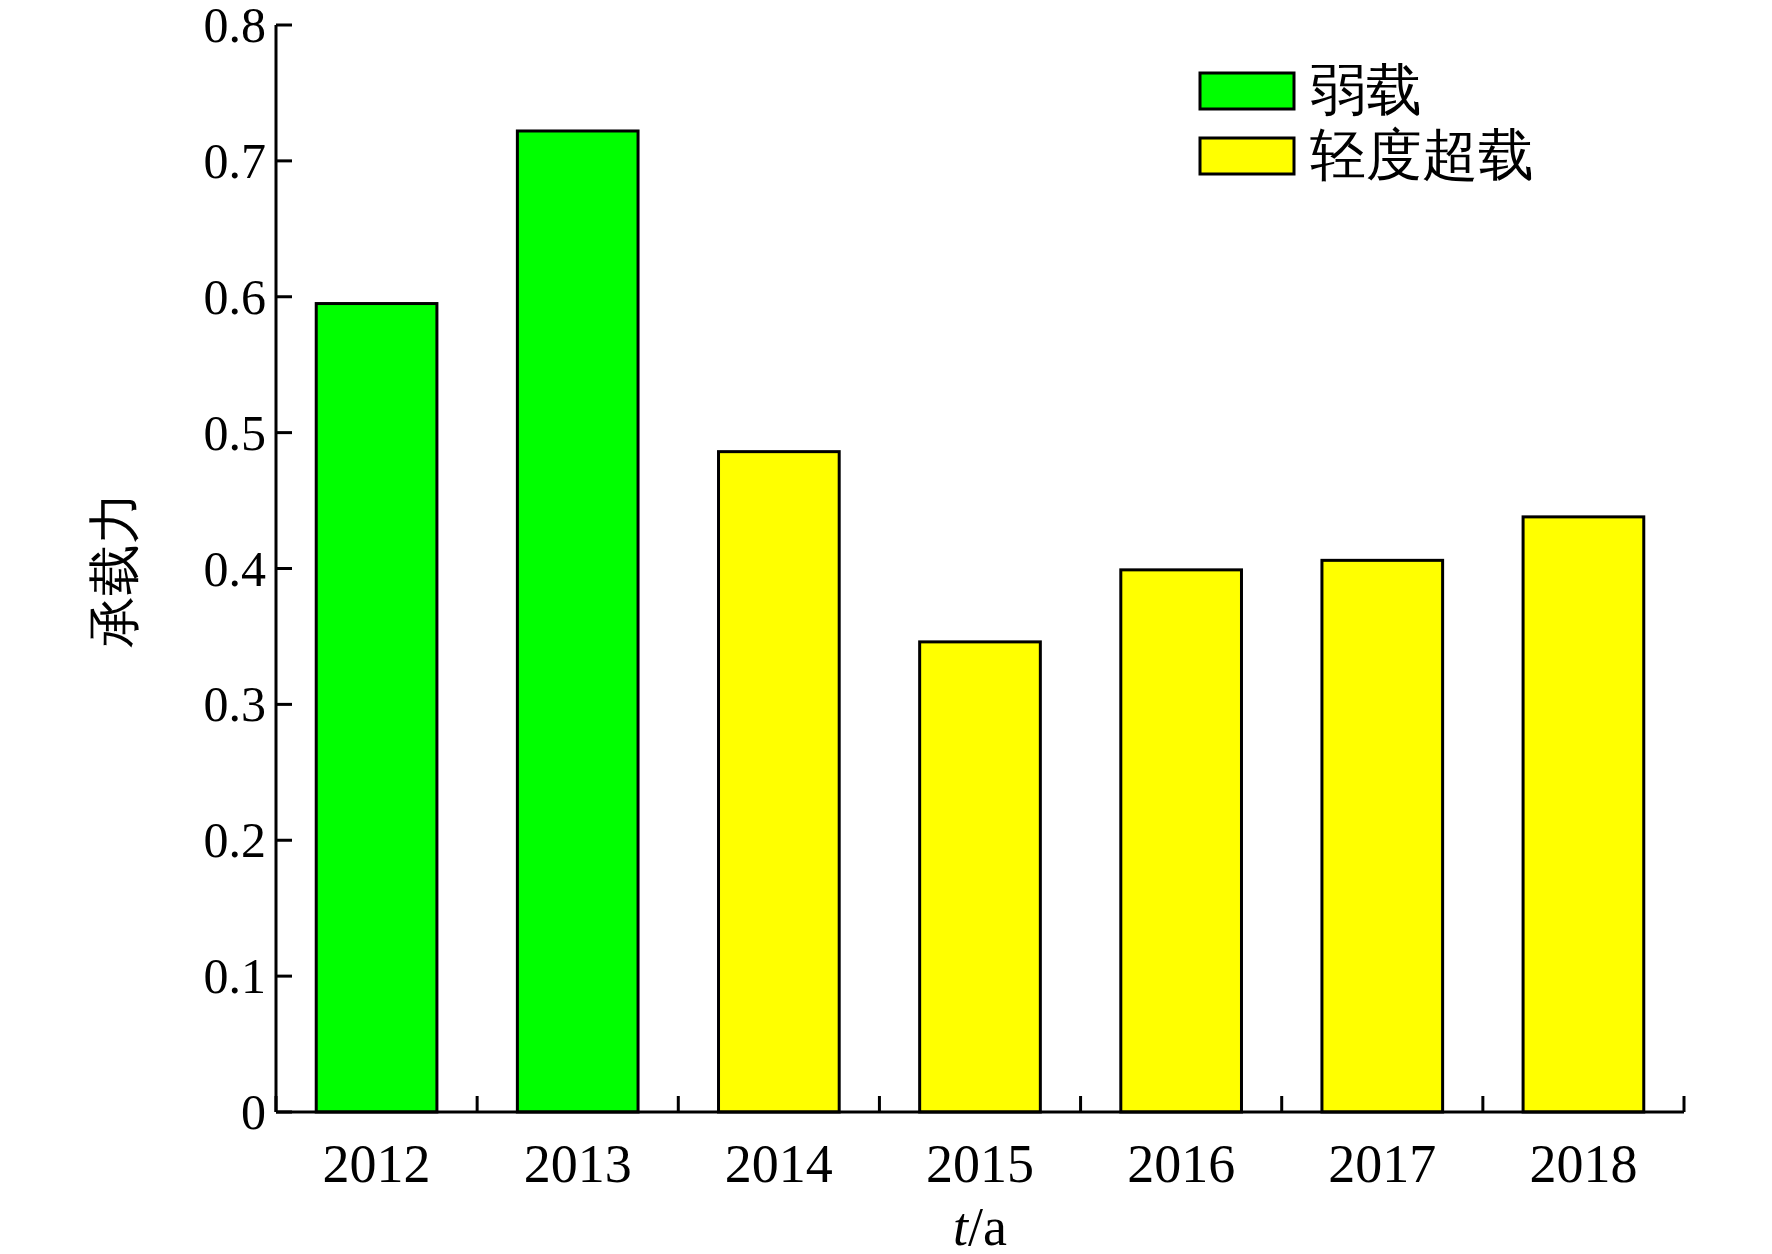  I want to click on y-tick-label: 0.2, so click(234, 840).